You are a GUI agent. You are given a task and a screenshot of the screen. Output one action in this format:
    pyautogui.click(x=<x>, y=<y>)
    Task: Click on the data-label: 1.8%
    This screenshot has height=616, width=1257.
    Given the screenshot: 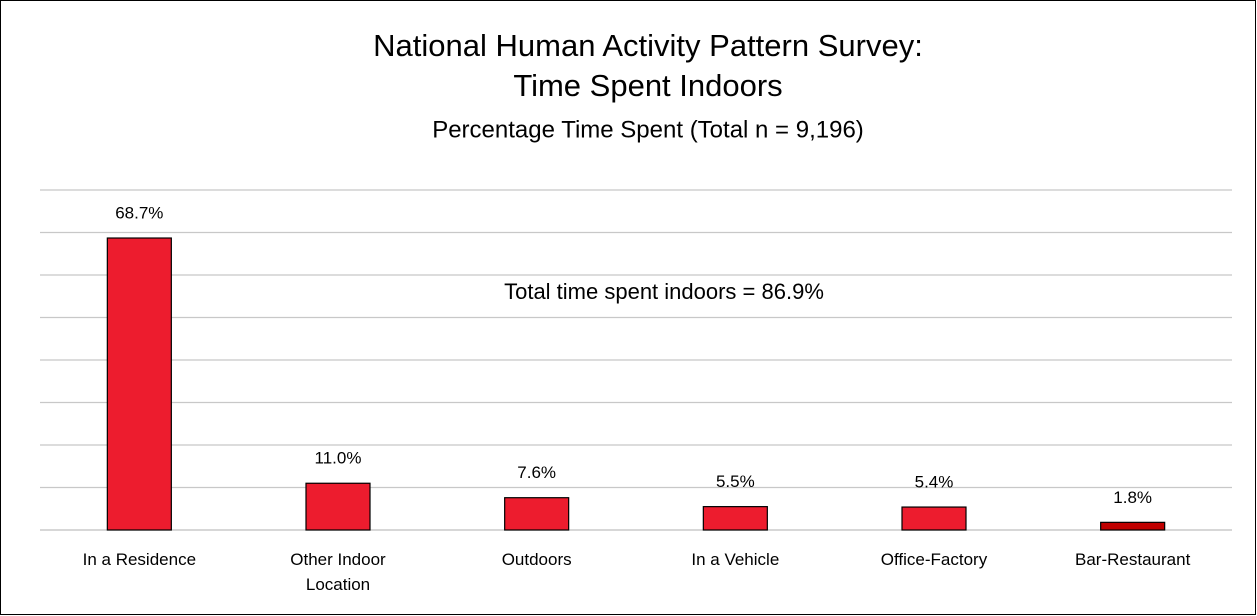 What is the action you would take?
    pyautogui.click(x=1132, y=497)
    